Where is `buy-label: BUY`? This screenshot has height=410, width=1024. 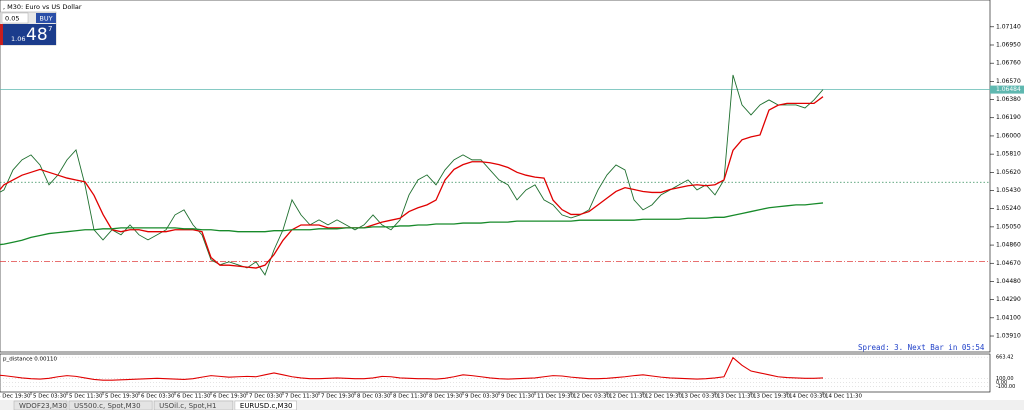
buy-label: BUY is located at coordinates (45, 19).